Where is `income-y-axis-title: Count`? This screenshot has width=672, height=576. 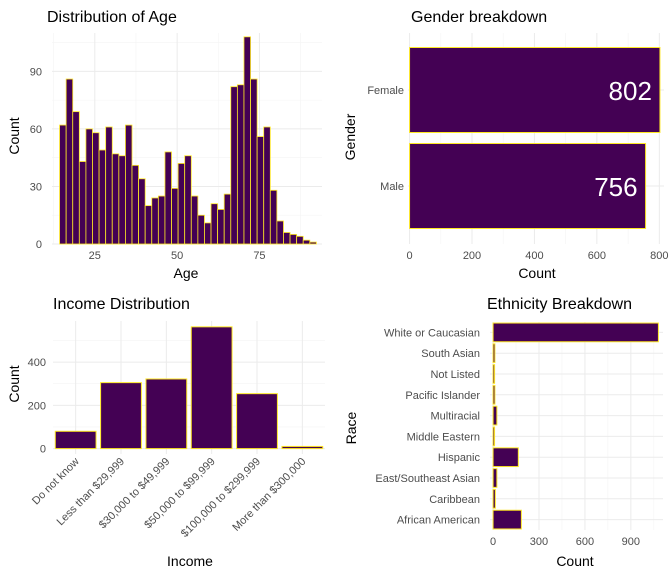
income-y-axis-title: Count is located at coordinates (14, 383).